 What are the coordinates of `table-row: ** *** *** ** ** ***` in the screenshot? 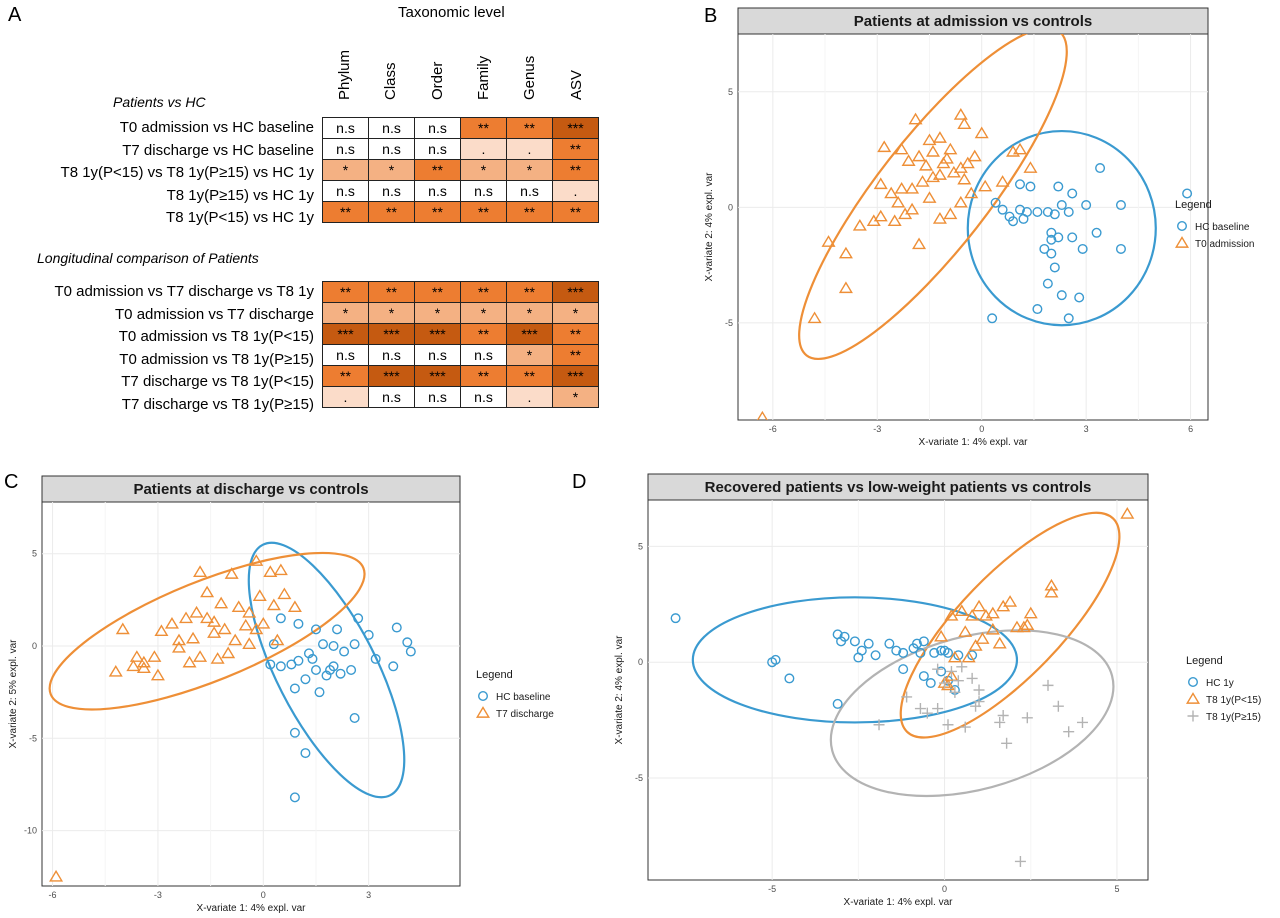 It's located at (460, 376).